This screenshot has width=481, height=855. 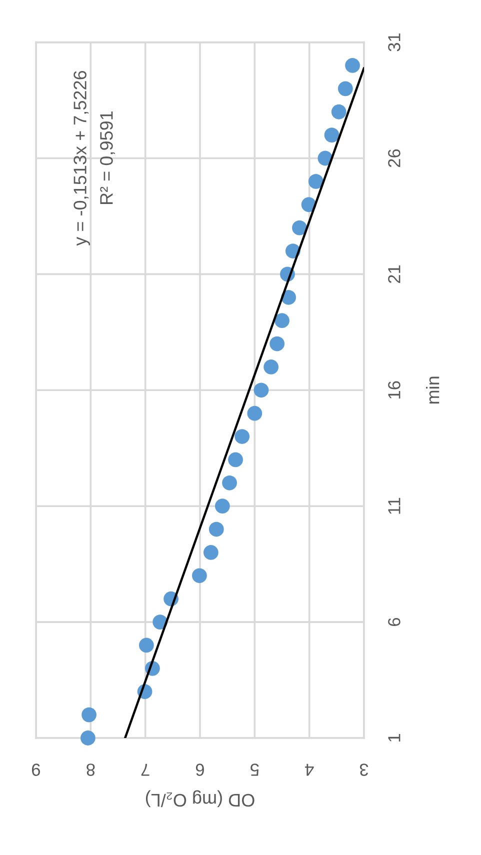 What do you see at coordinates (145, 770) in the screenshot?
I see `x-tick-label: 7` at bounding box center [145, 770].